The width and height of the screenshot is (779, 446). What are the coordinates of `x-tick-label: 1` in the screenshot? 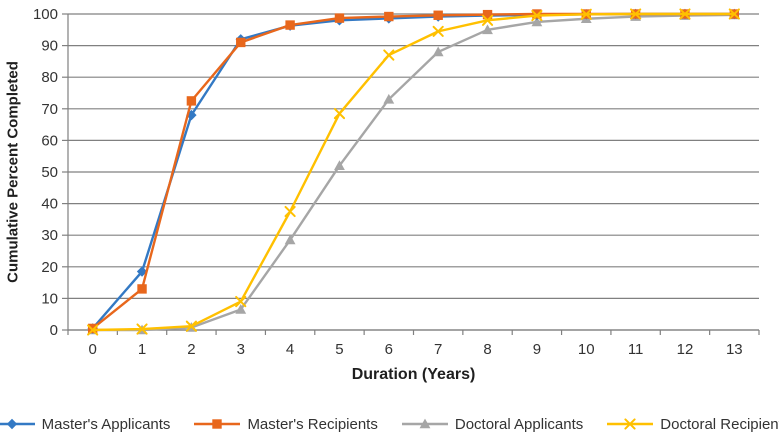 It's located at (142, 349).